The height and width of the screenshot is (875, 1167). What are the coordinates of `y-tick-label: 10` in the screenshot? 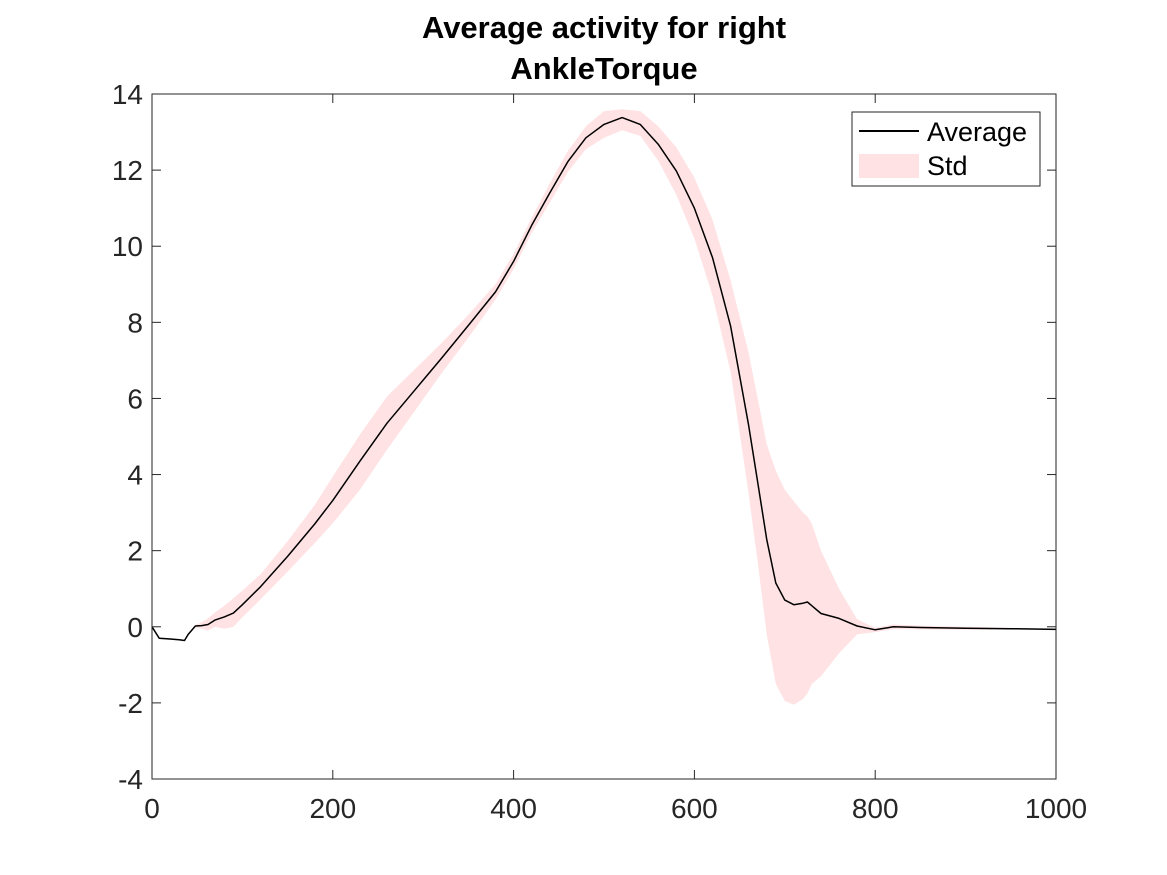 It's located at (127, 246).